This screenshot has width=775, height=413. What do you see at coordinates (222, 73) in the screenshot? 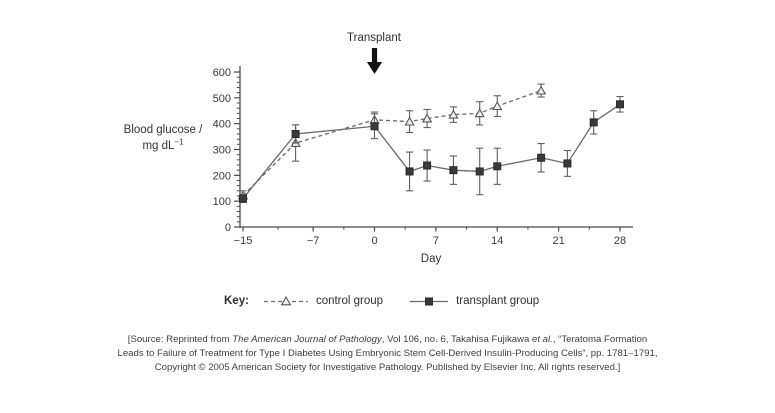
I see `y-tick-label: 600` at bounding box center [222, 73].